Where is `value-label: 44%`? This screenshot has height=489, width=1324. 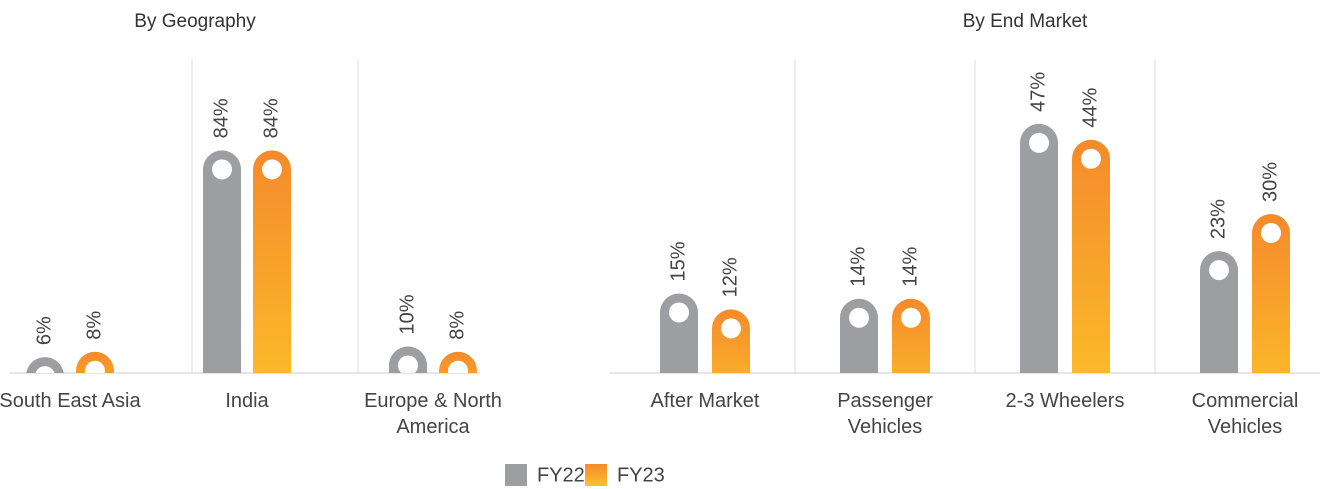 value-label: 44% is located at coordinates (1090, 108).